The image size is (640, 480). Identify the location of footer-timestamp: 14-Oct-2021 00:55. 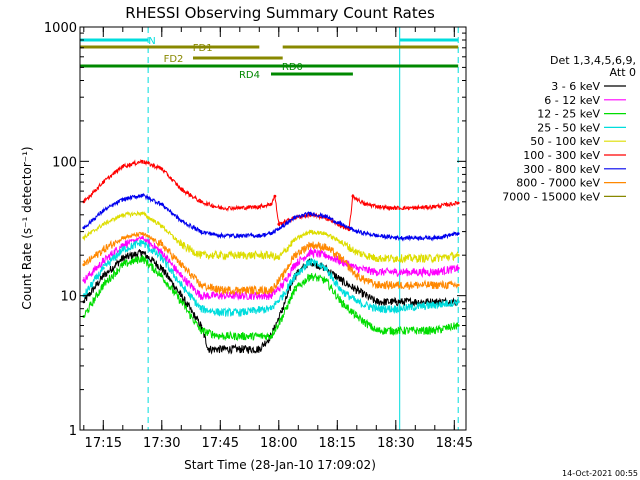
(600, 473).